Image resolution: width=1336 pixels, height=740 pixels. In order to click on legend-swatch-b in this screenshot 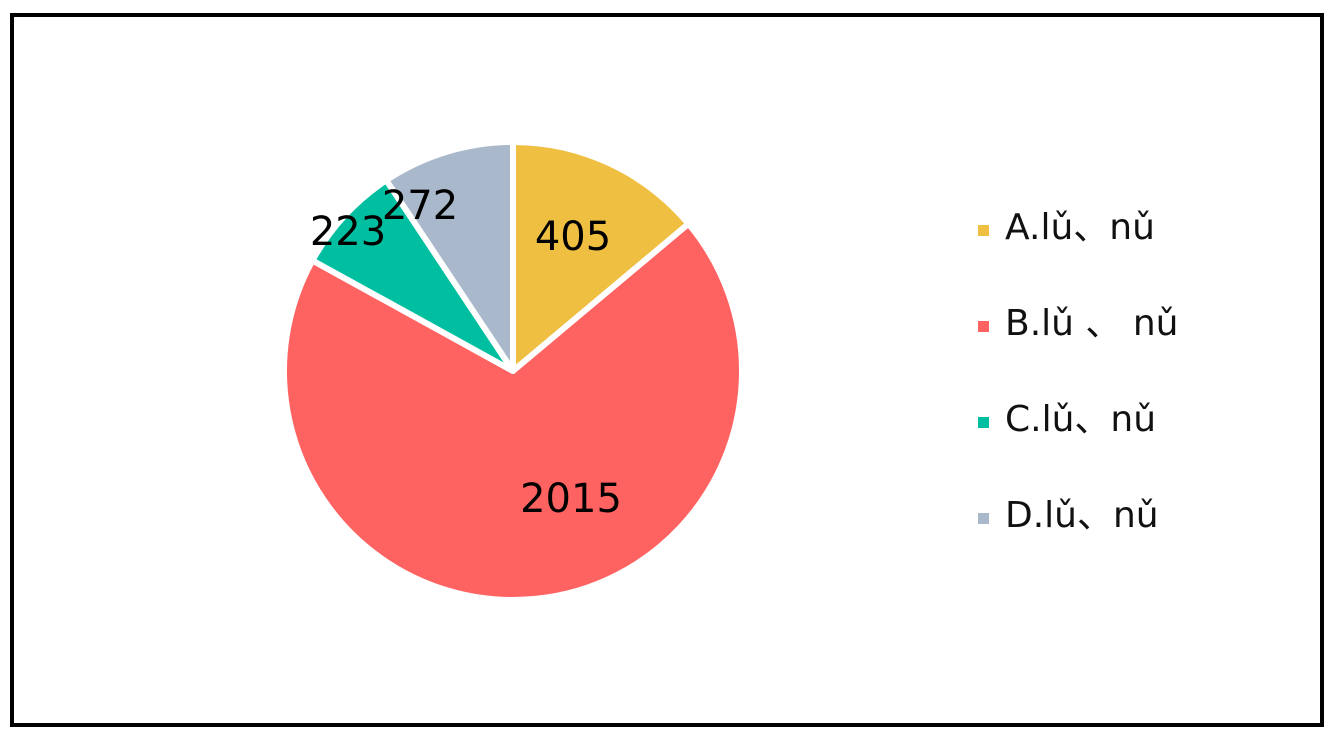, I will do `click(983, 326)`.